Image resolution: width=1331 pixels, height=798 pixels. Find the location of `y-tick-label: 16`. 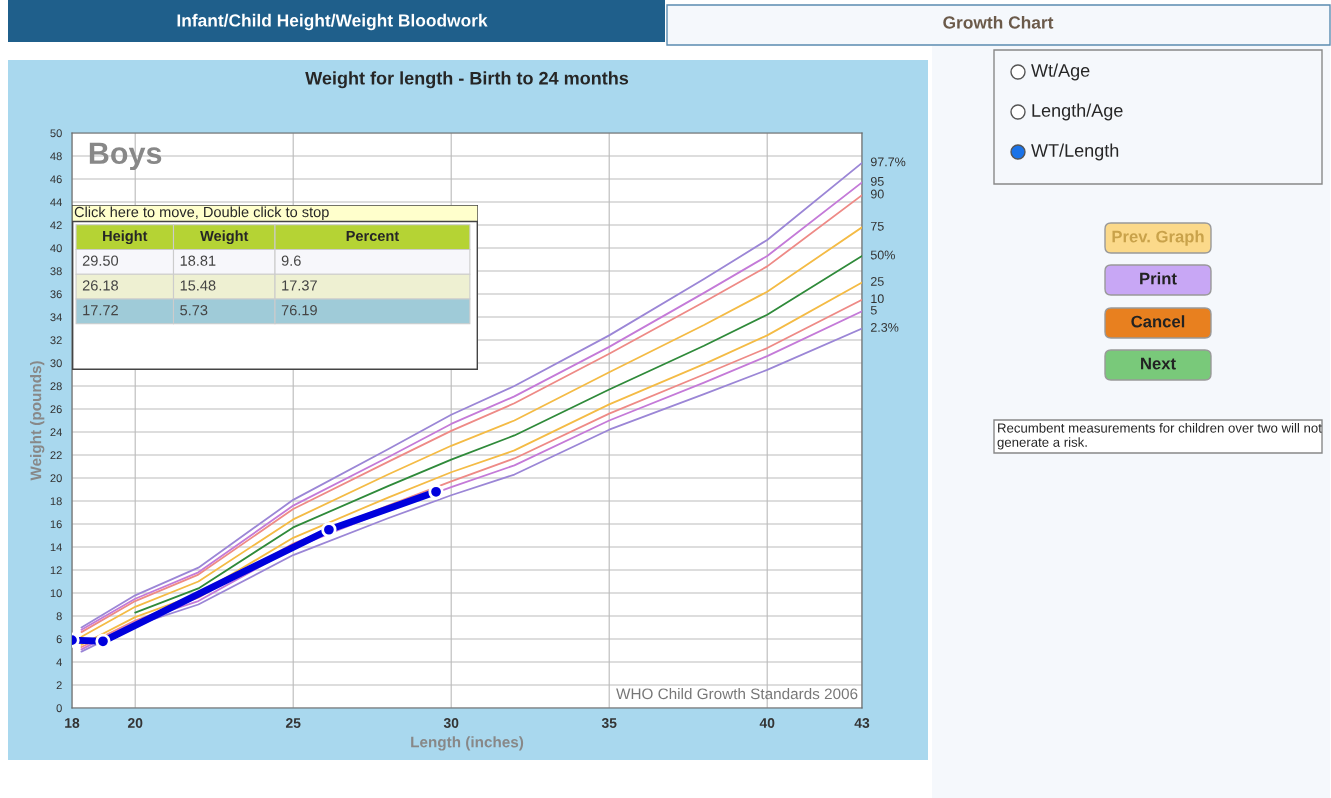

y-tick-label: 16 is located at coordinates (56, 524).